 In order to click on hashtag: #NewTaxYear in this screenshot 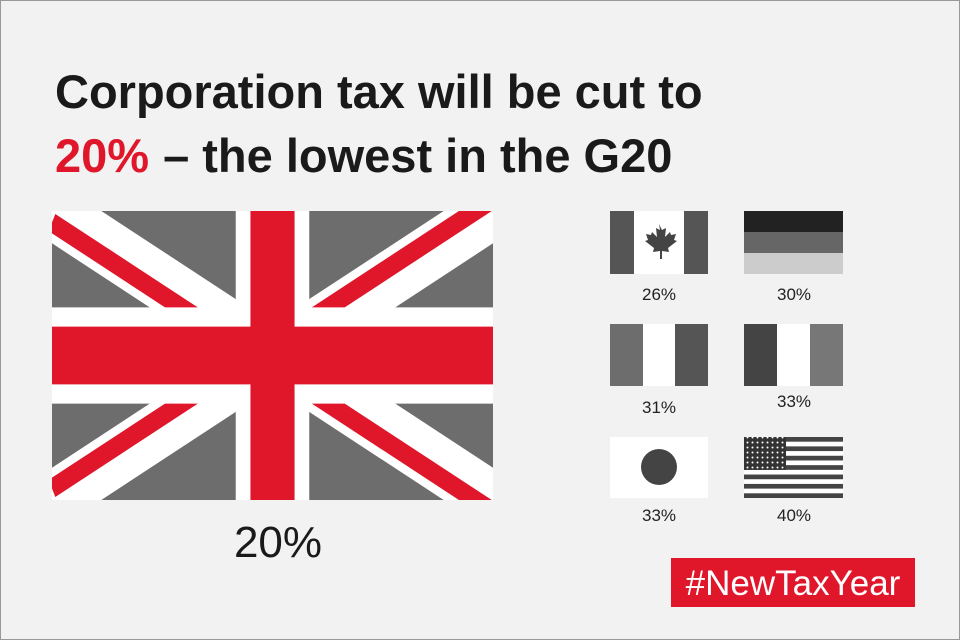, I will do `click(793, 583)`.